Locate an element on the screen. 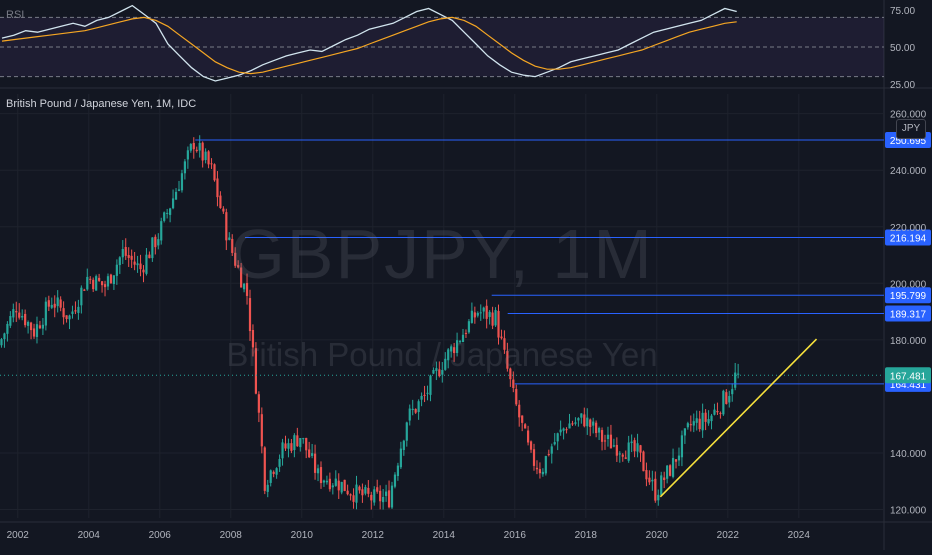  time-tick-label: 2008 is located at coordinates (231, 535).